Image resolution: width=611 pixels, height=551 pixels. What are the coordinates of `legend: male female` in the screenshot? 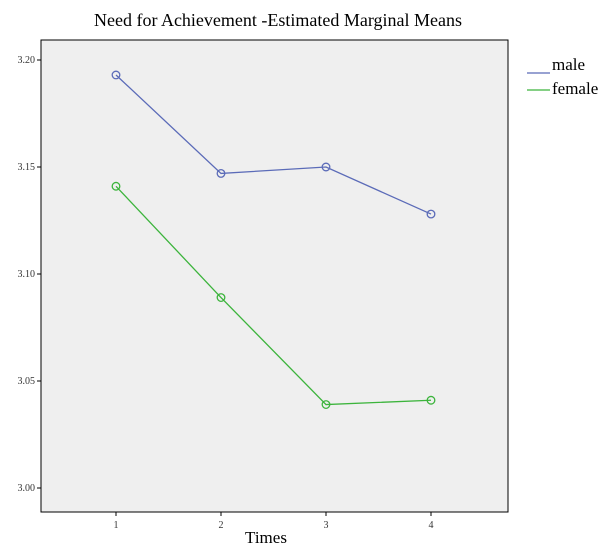 It's located at (562, 76).